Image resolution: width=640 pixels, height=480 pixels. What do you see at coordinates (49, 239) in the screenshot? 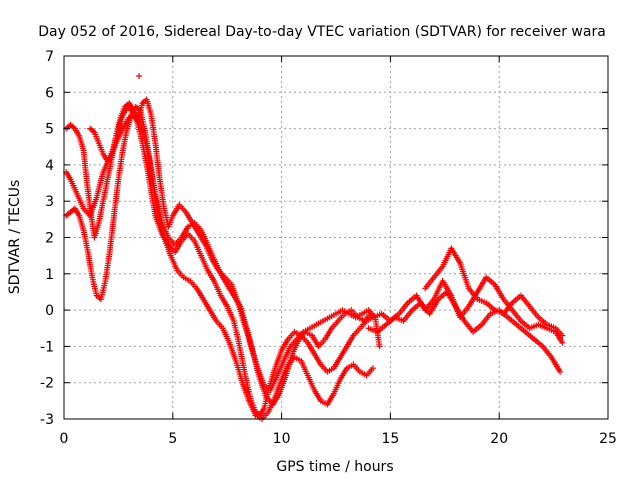
I see `y-tick-label: 2` at bounding box center [49, 239].